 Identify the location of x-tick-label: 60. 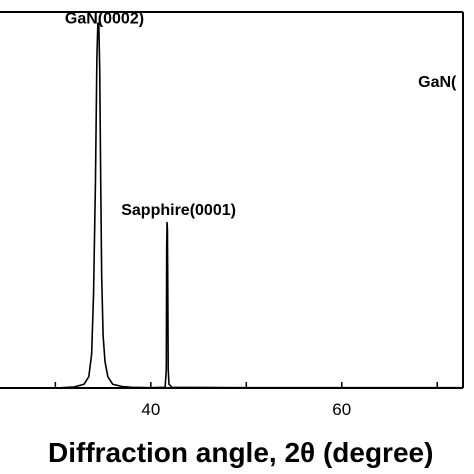
(341, 409).